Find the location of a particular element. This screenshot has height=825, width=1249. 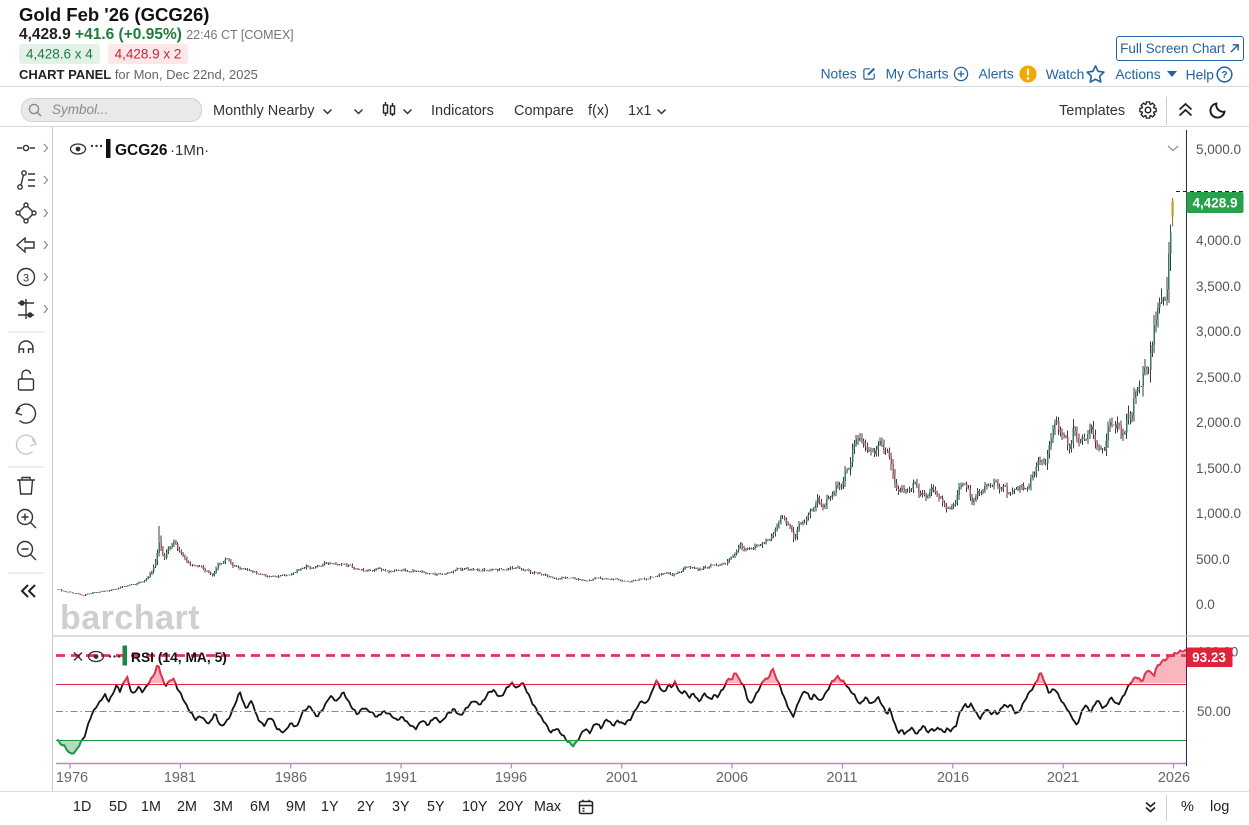

svg-text: 1986 is located at coordinates (291, 778).